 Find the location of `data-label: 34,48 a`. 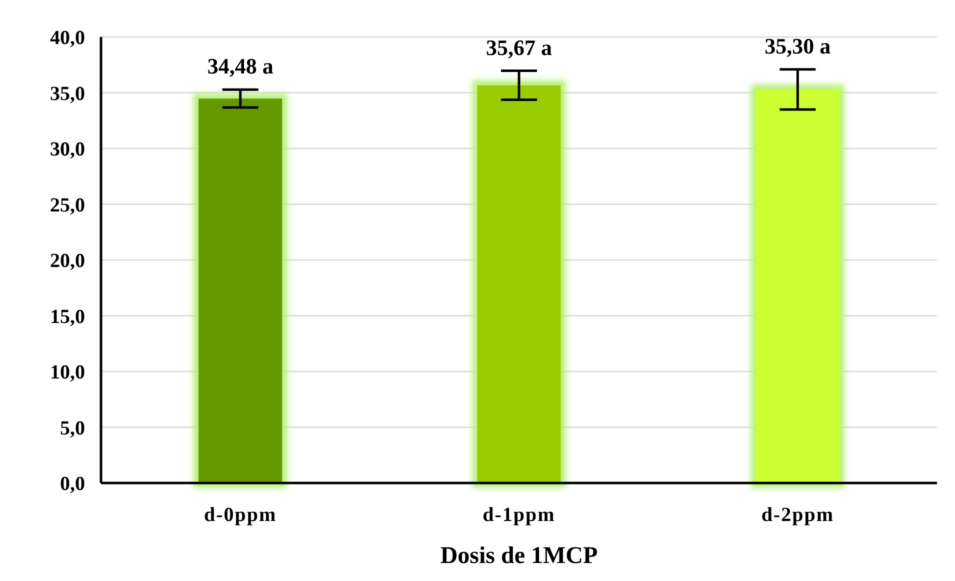

data-label: 34,48 a is located at coordinates (240, 66).